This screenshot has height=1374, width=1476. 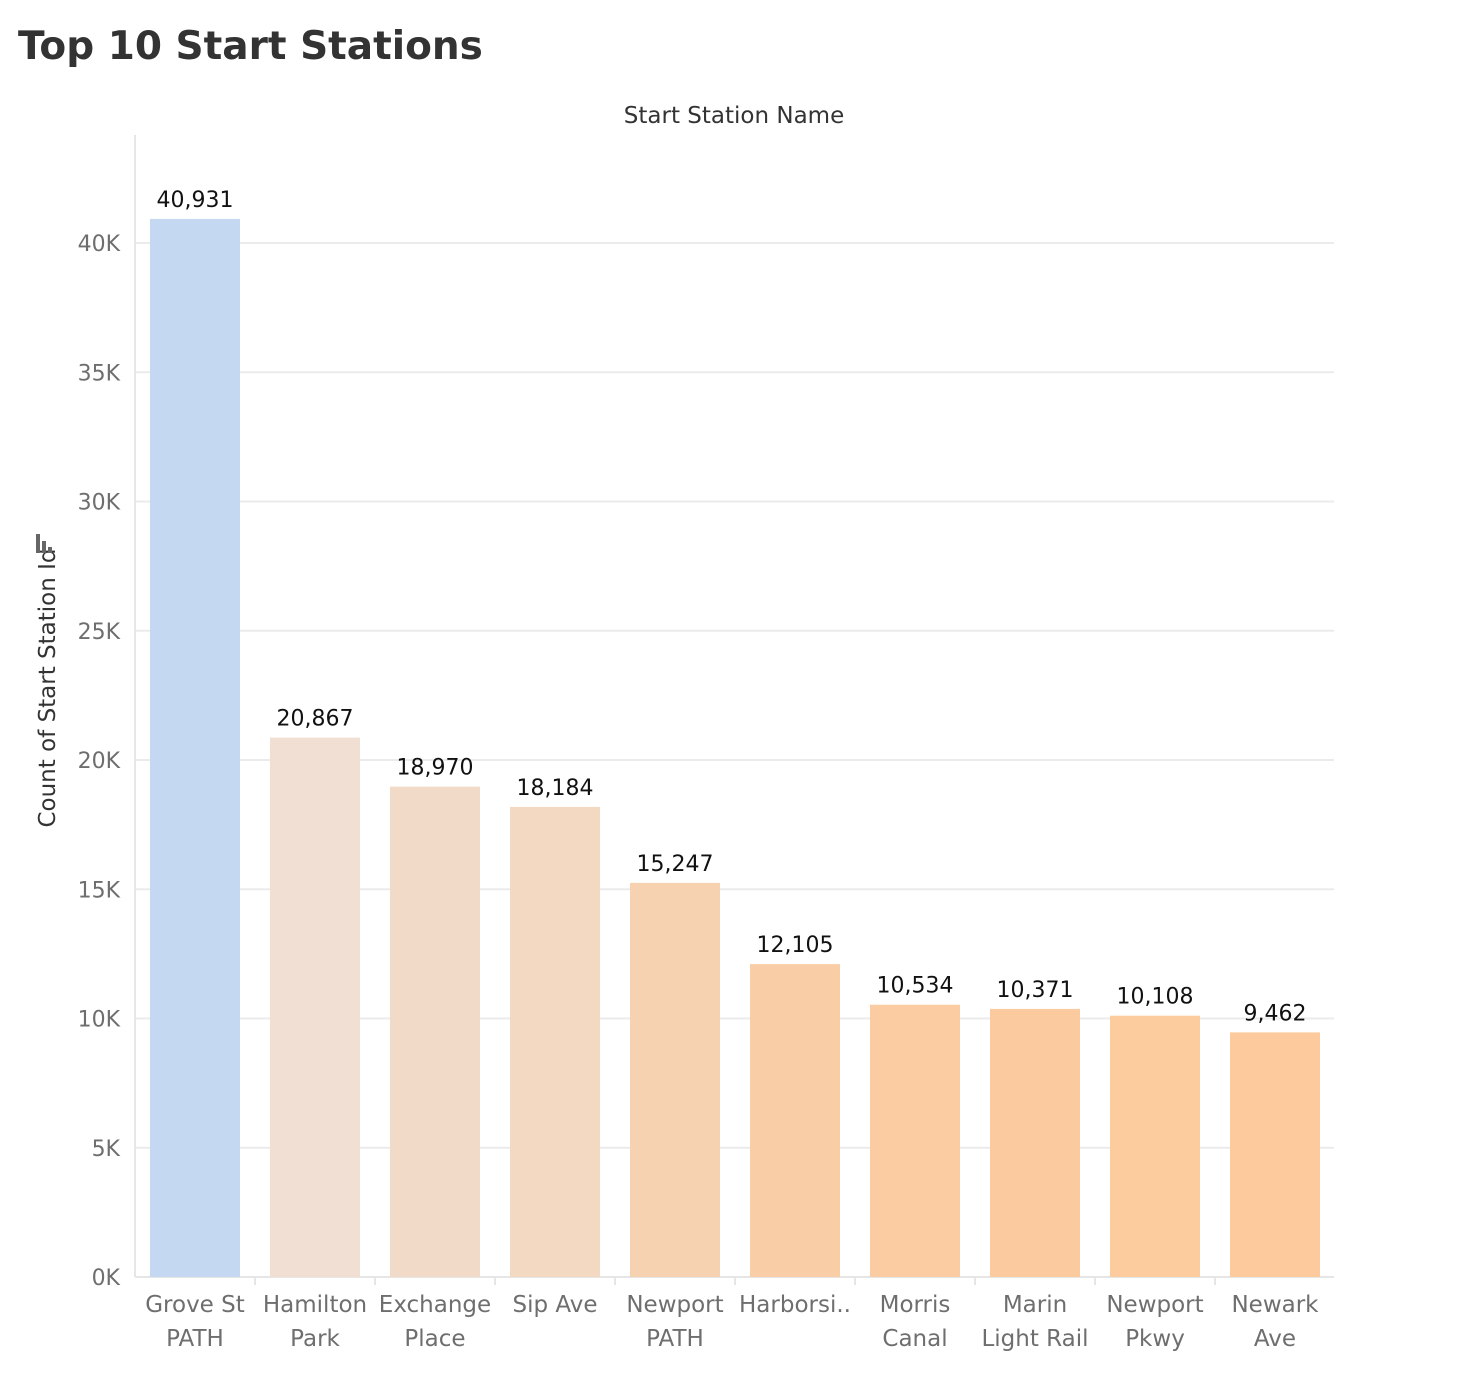 What do you see at coordinates (435, 768) in the screenshot?
I see `data-label: 18,970` at bounding box center [435, 768].